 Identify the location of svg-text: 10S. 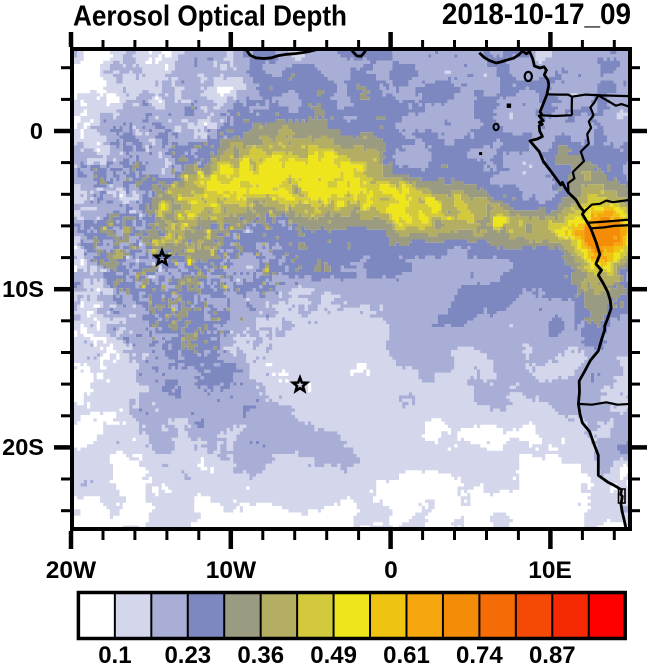
(23, 289).